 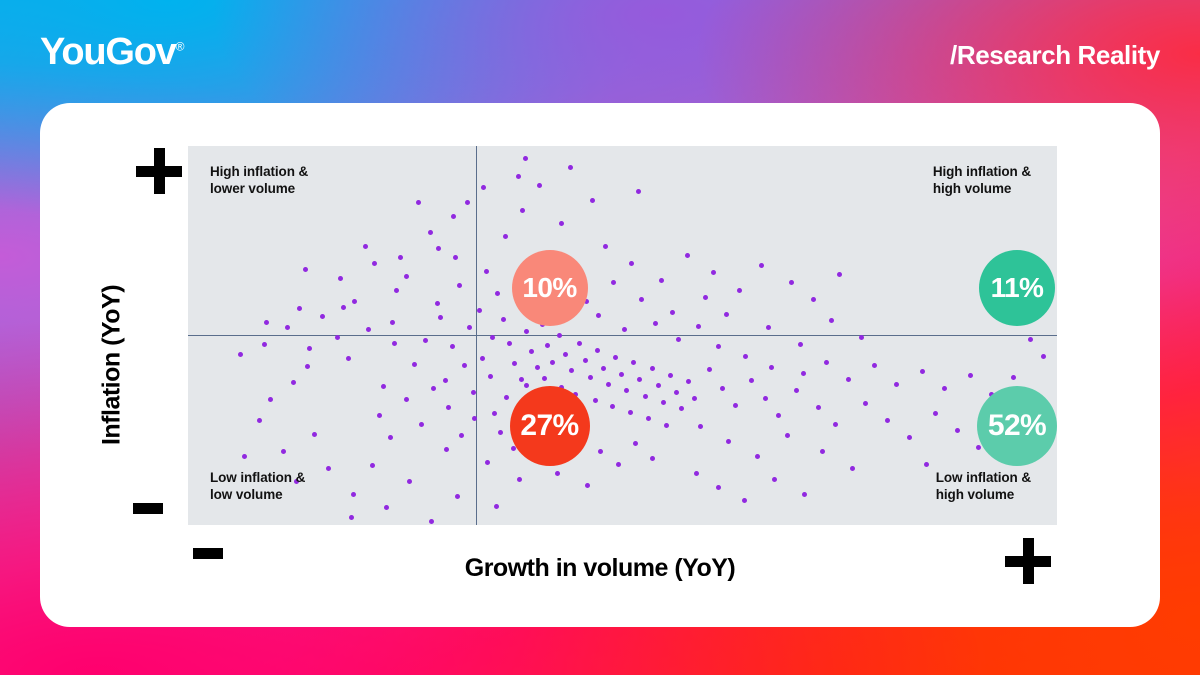 What do you see at coordinates (549, 288) in the screenshot?
I see `quadrant-share-bubble: 10%` at bounding box center [549, 288].